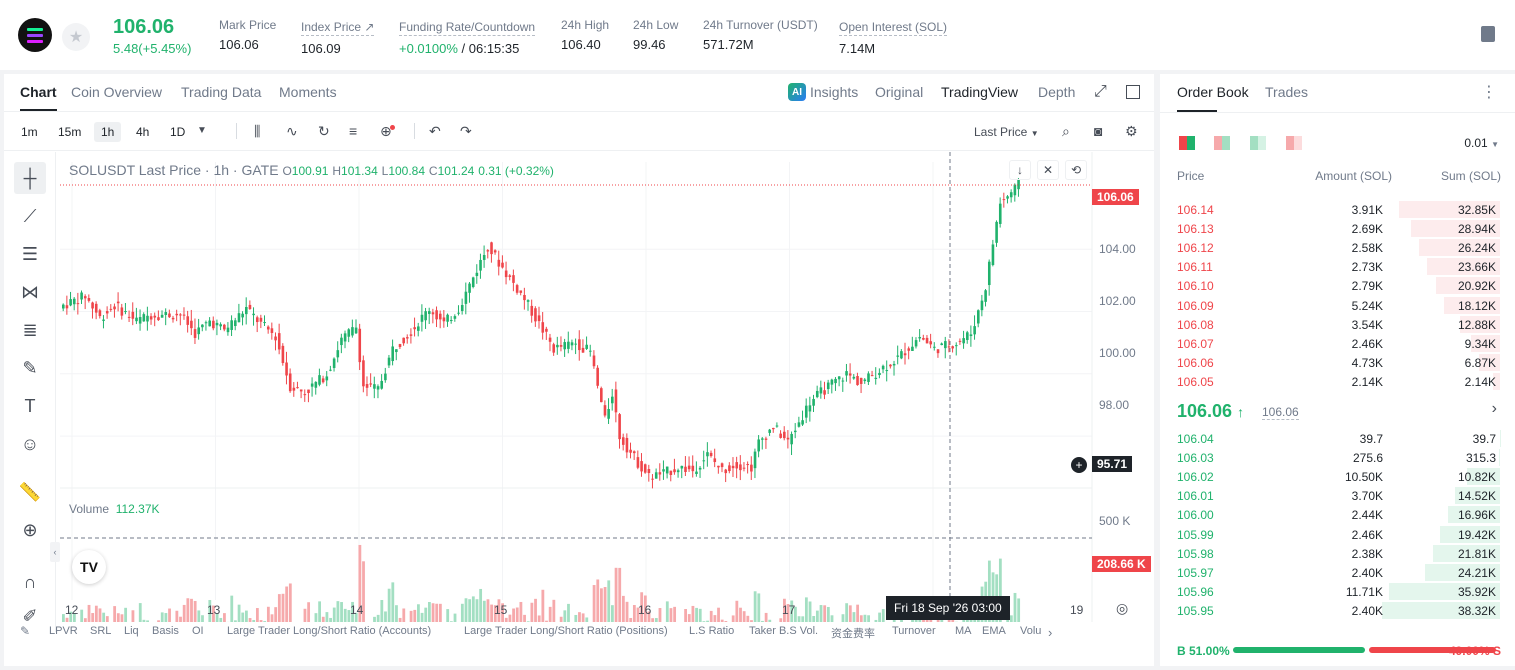 The image size is (1515, 670). I want to click on ask-row: 106.07 2.46K 9.34K, so click(1335, 343).